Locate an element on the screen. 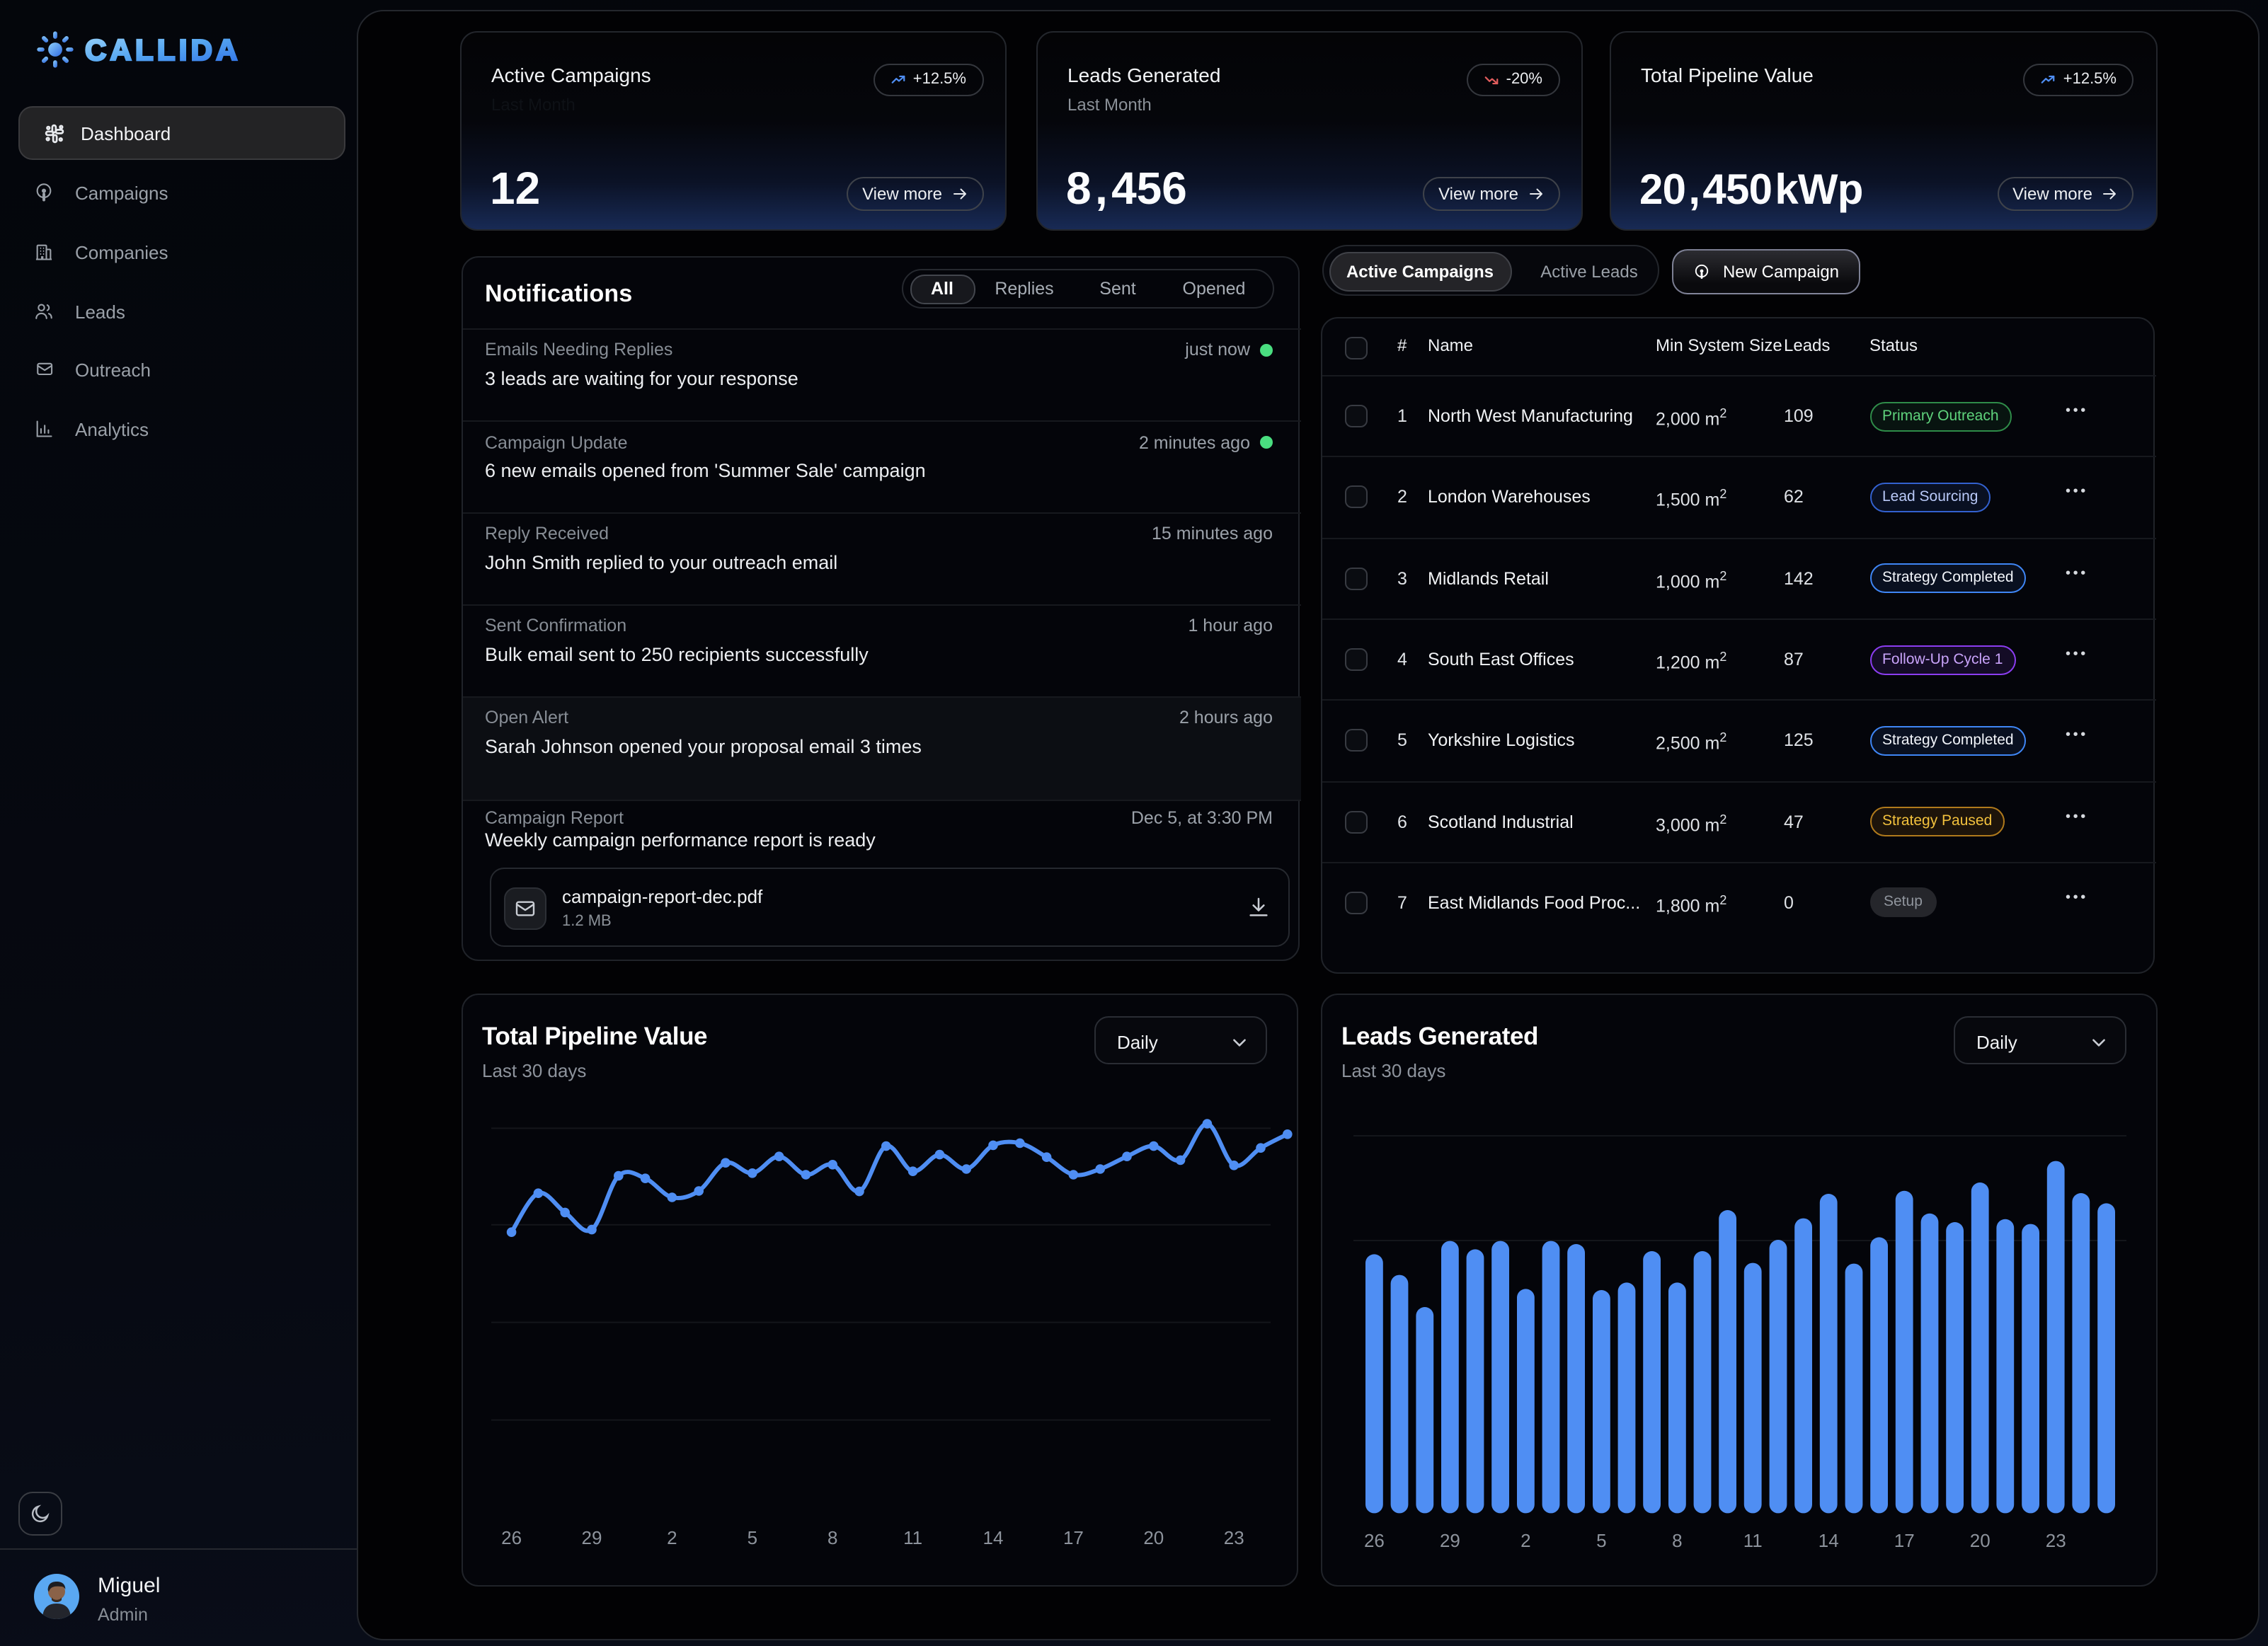 Image resolution: width=2268 pixels, height=1646 pixels. svg-text: CALLIDA is located at coordinates (163, 50).